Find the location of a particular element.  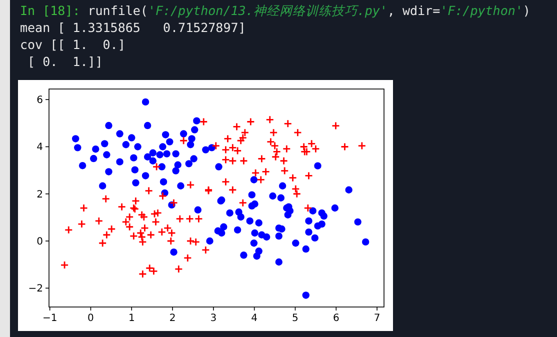

x-tick-label: 0 is located at coordinates (91, 318).